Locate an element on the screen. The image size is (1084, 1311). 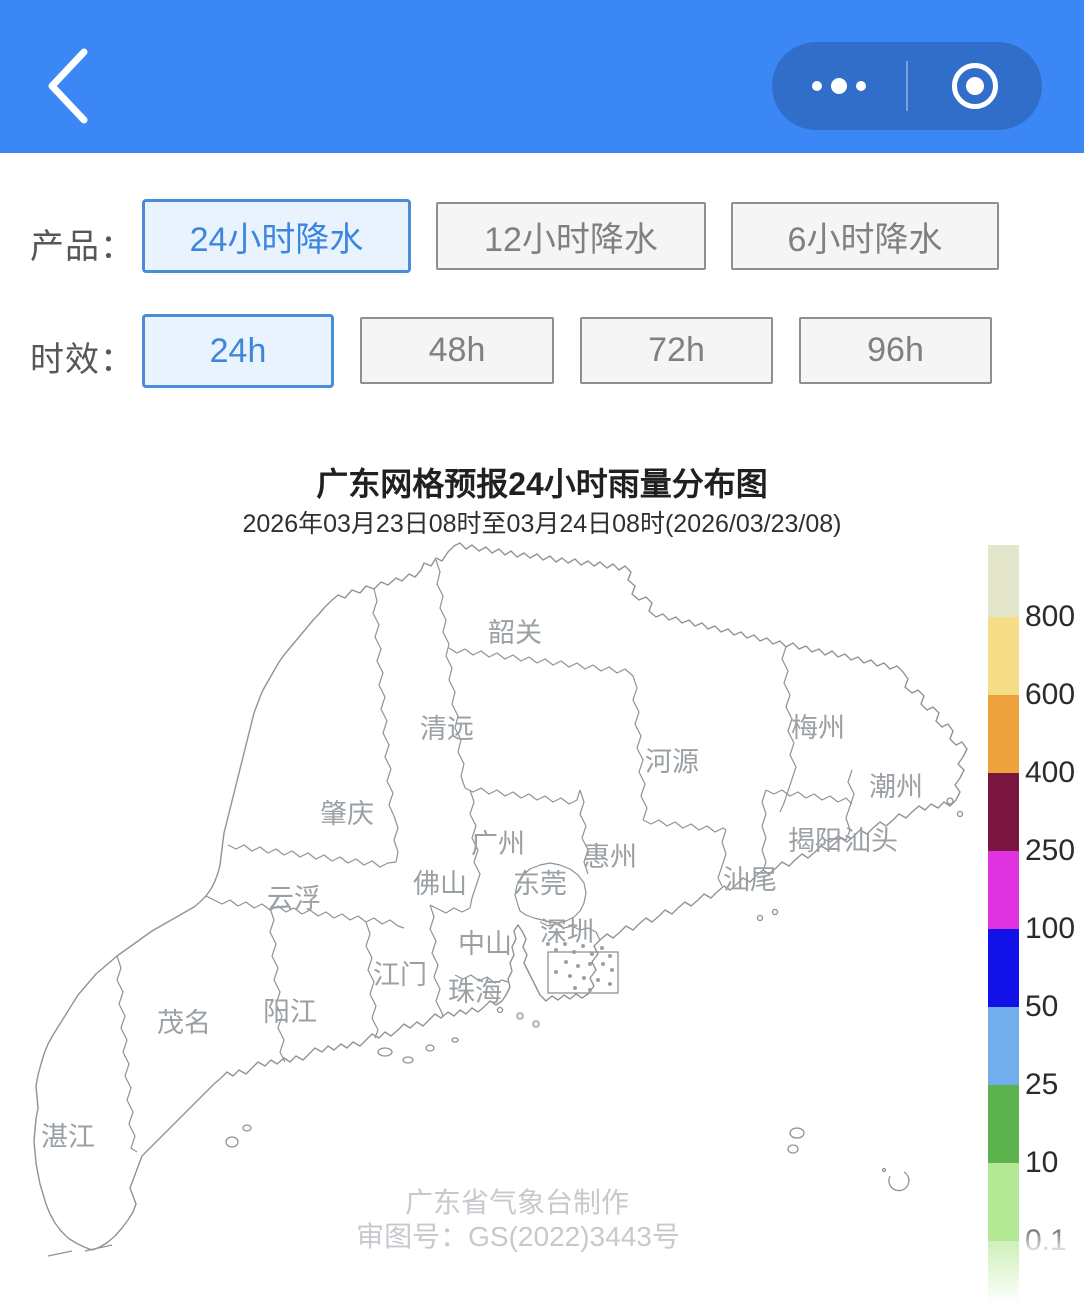
more-button is located at coordinates (839, 86).